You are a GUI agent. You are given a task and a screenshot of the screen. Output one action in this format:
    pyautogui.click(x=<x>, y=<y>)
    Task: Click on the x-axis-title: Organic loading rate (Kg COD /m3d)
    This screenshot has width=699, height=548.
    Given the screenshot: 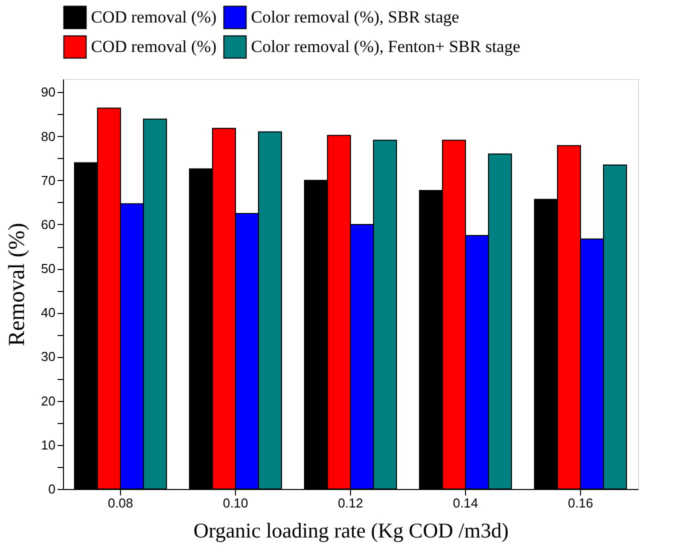 What is the action you would take?
    pyautogui.click(x=351, y=530)
    